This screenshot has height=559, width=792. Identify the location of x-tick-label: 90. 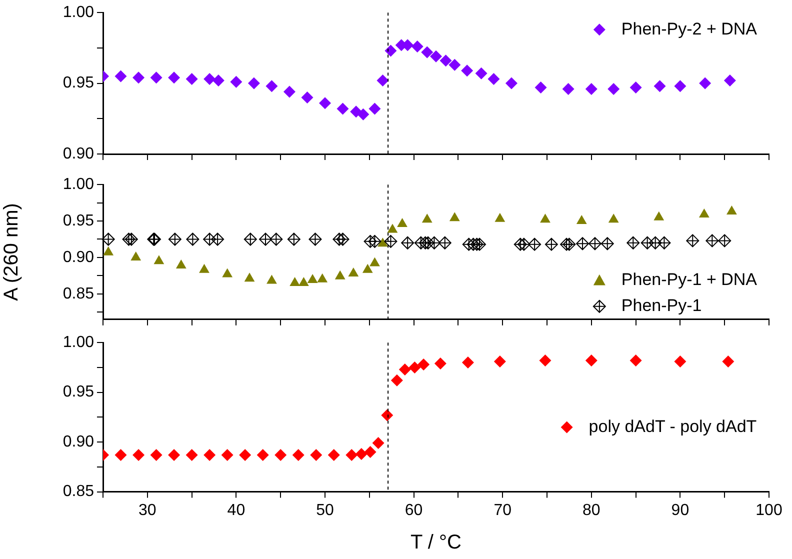
(680, 510).